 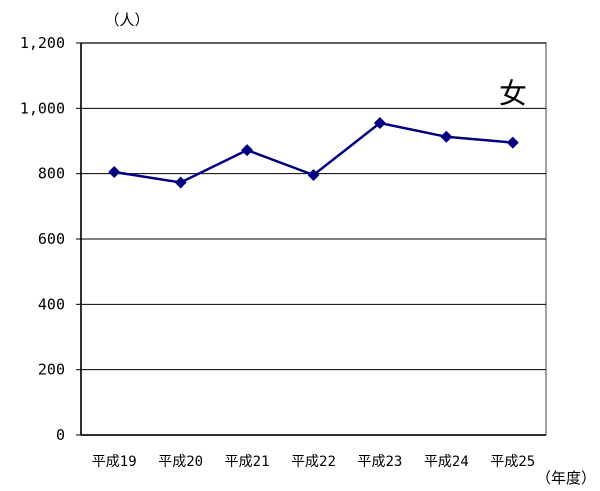 I want to click on x-tick-label: 平成23, so click(x=379, y=462).